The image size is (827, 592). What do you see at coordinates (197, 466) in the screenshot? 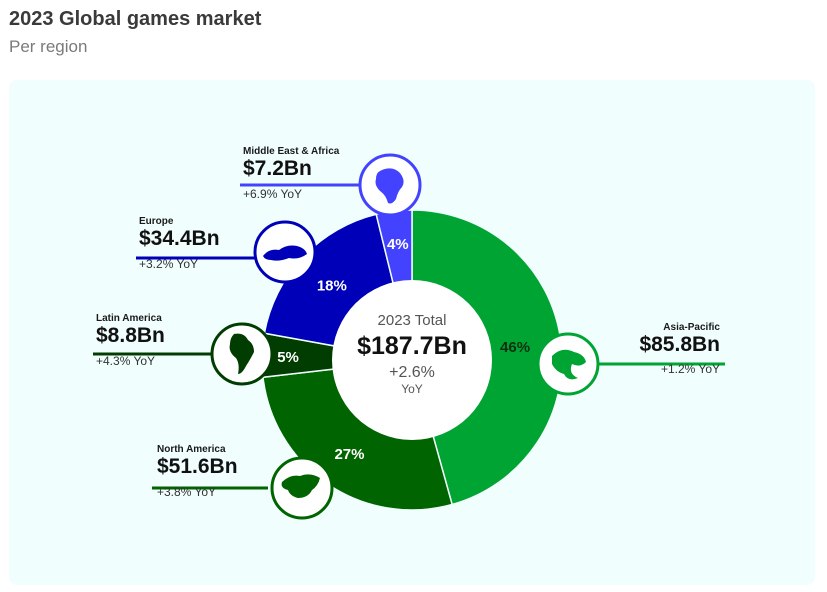
I see `region-value: $51.6Bn` at bounding box center [197, 466].